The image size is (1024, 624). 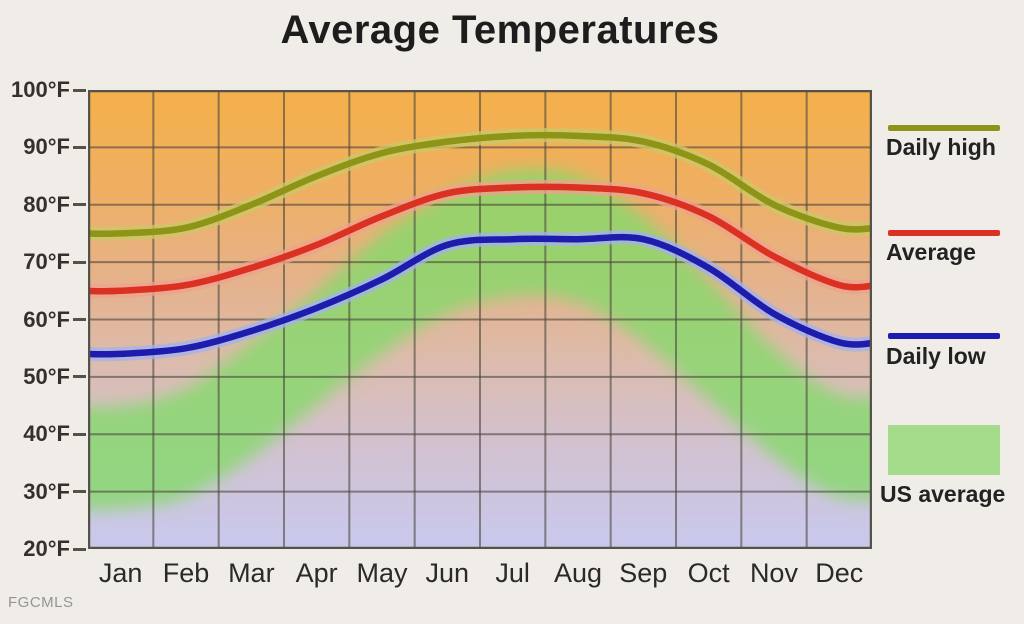 I want to click on legend-swatch-daily-high, so click(x=944, y=128).